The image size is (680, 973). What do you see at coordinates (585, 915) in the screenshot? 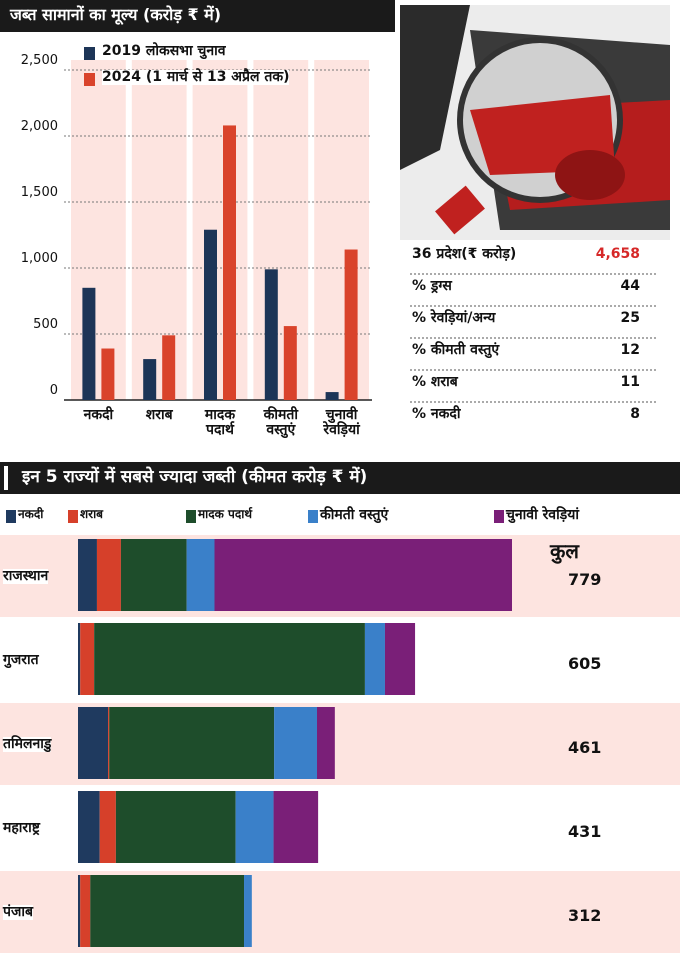
I see `total-value: 312` at bounding box center [585, 915].